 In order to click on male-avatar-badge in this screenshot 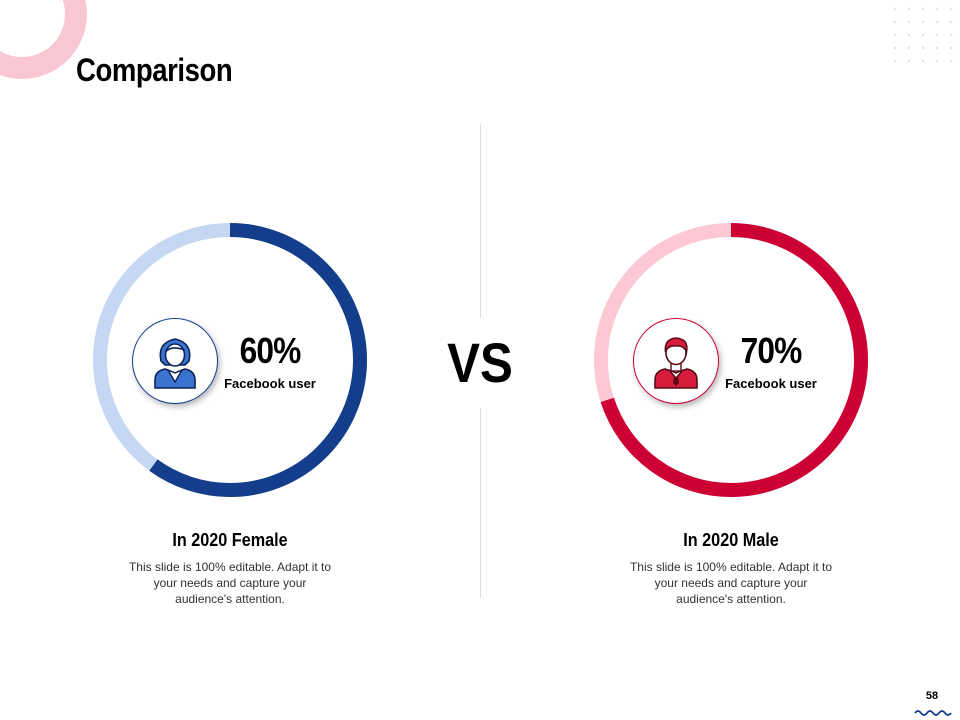, I will do `click(676, 361)`.